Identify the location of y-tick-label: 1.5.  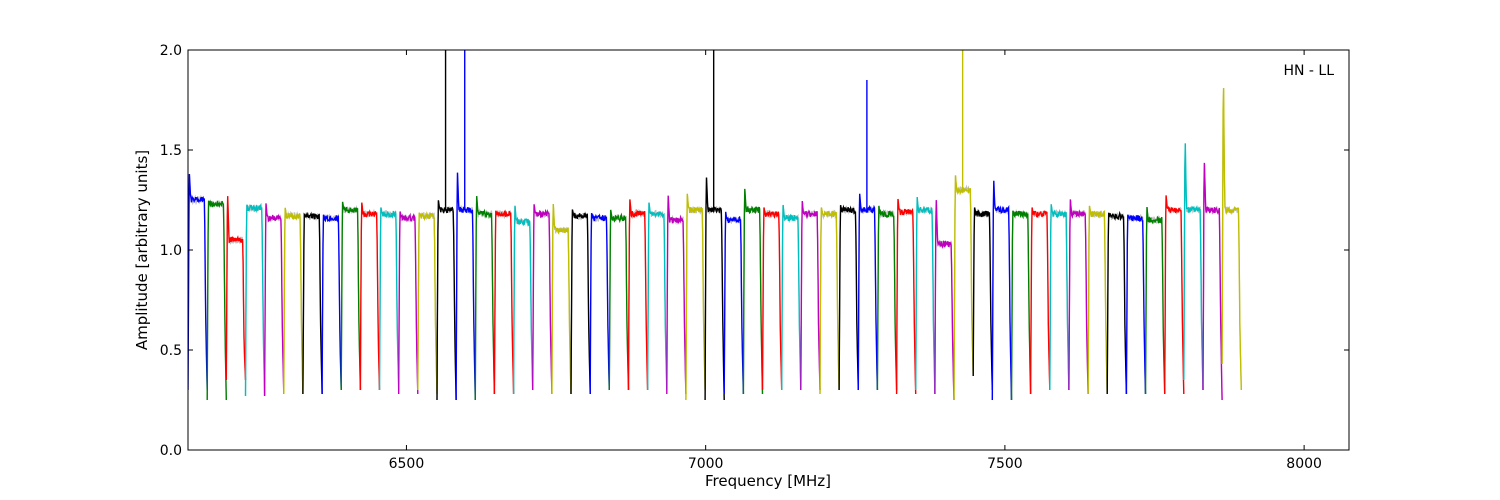
(171, 151).